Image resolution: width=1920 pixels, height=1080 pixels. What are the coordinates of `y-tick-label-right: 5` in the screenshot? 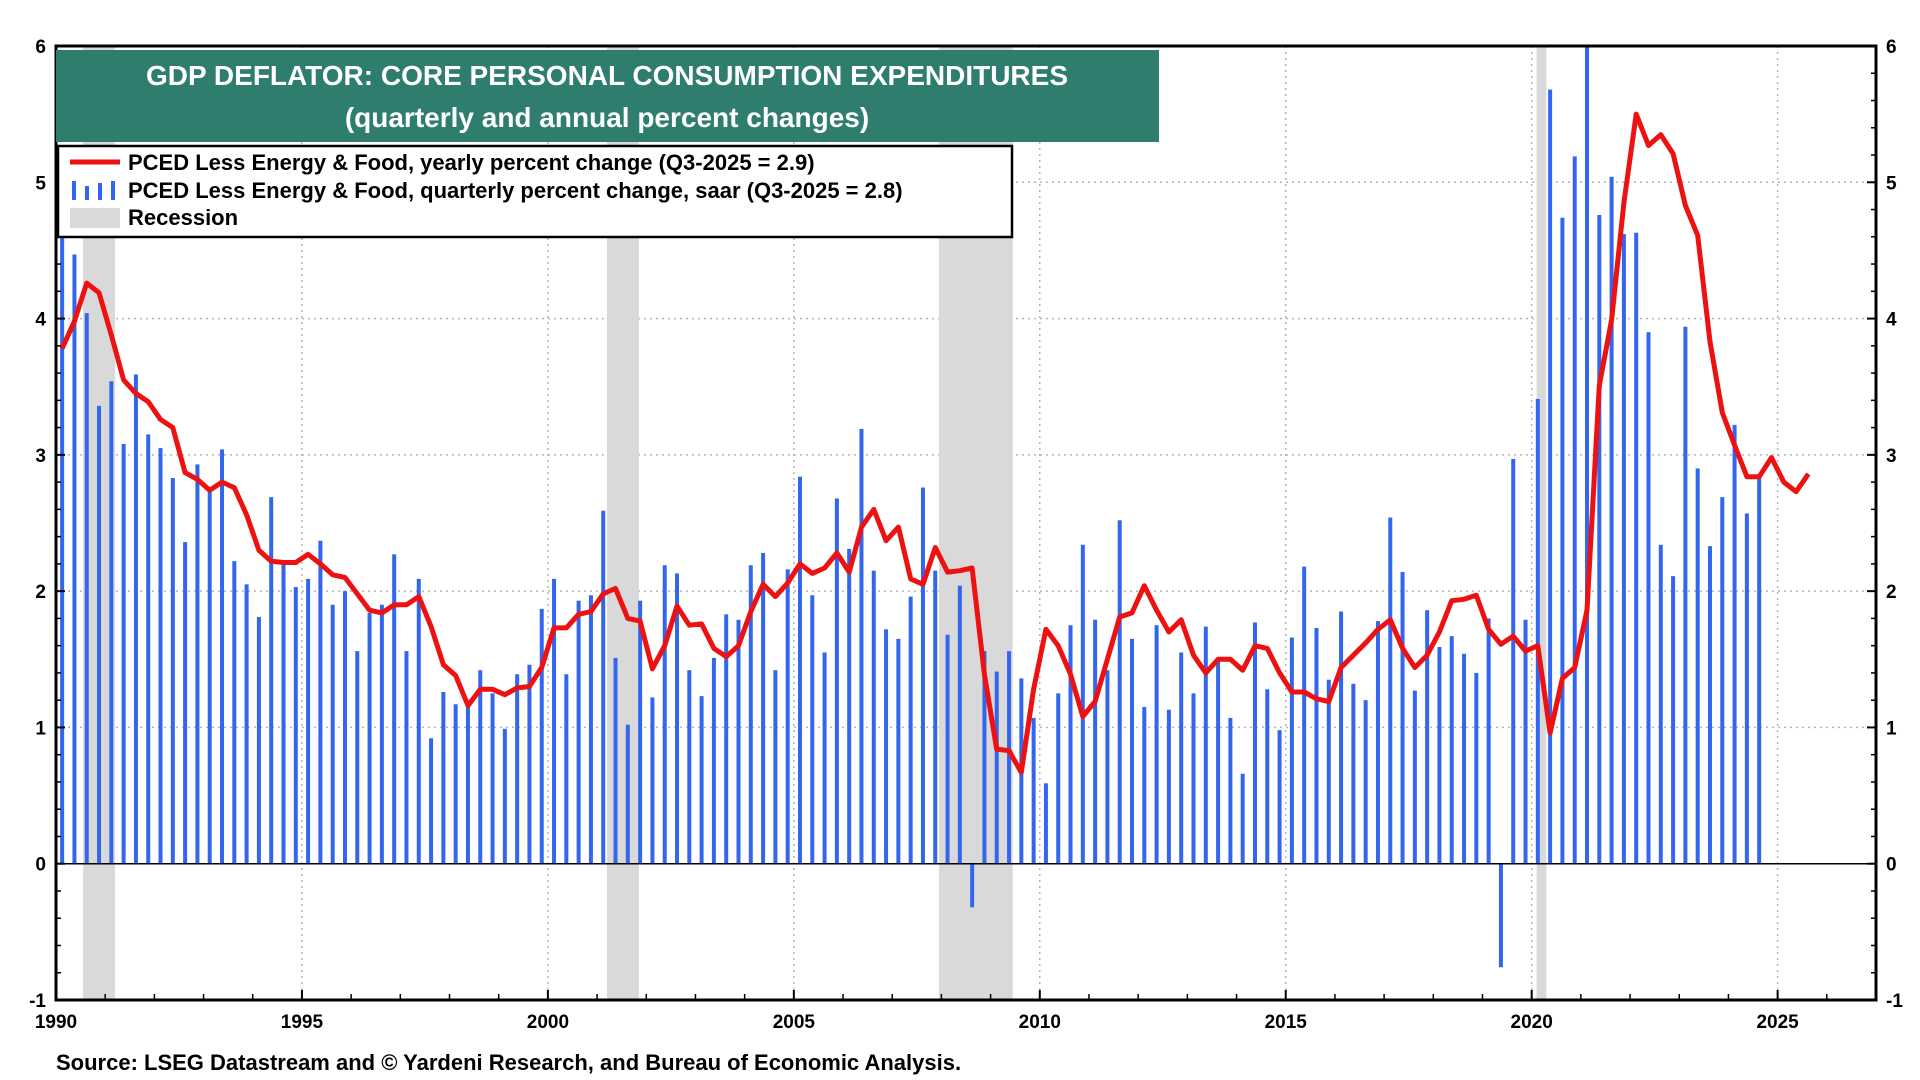 It's located at (1891, 183).